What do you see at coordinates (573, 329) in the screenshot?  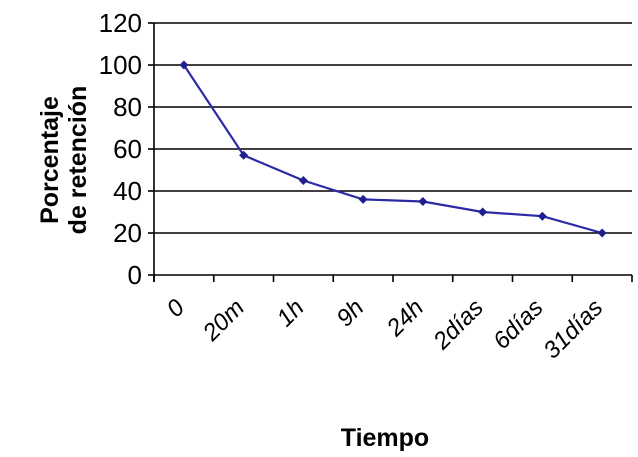 I see `x-tick-label: 31días` at bounding box center [573, 329].